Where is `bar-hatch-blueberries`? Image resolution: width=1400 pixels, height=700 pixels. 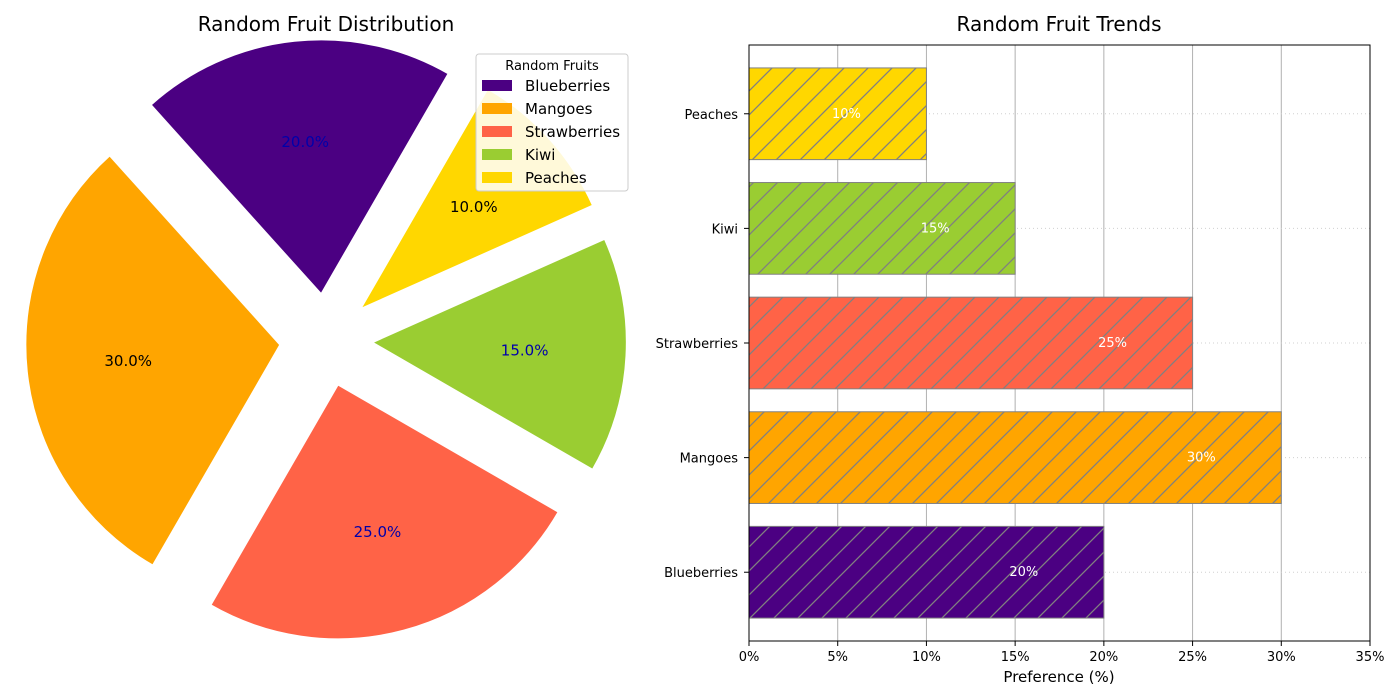 bar-hatch-blueberries is located at coordinates (926, 572).